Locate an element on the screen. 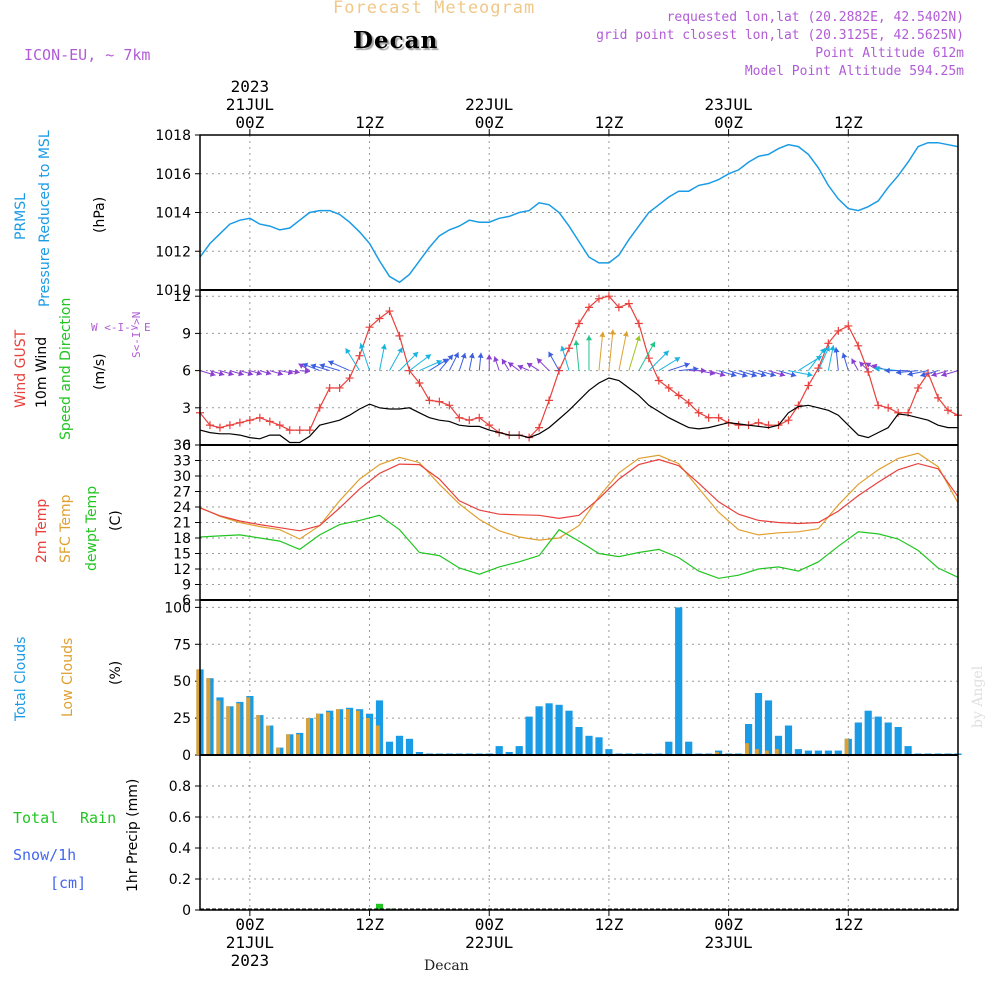 This screenshot has width=1000, height=1000. temp-ytick-label: 6 is located at coordinates (186, 601).